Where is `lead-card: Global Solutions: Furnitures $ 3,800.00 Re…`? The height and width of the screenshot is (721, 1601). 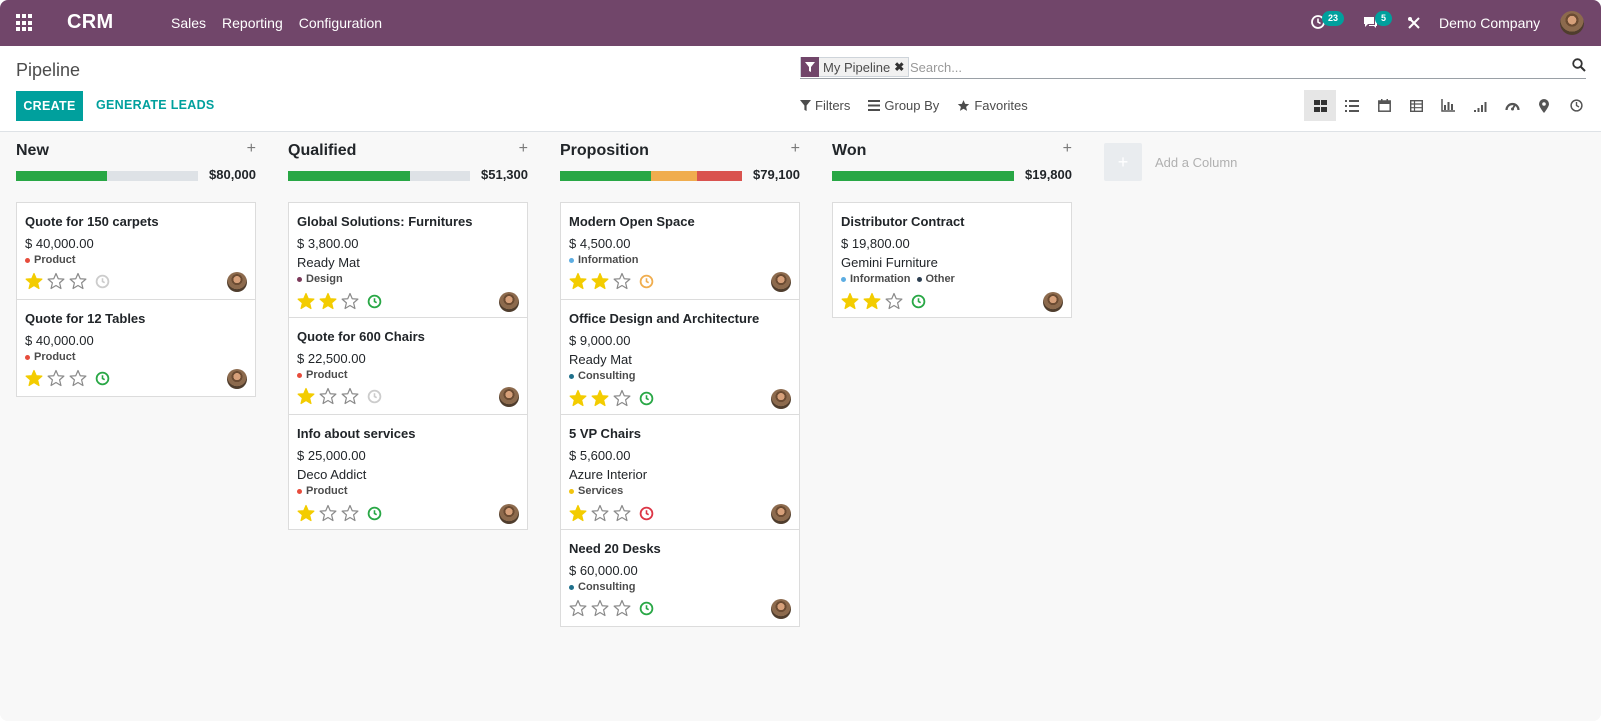
lead-card: Global Solutions: Furnitures $ 3,800.00 Re… is located at coordinates (408, 260).